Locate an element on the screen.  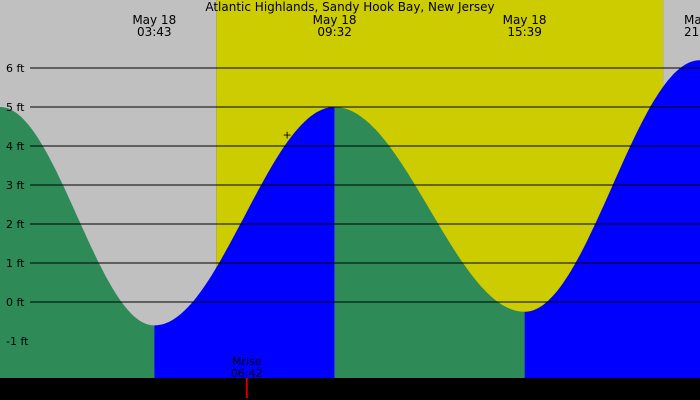
y-tick-label: -1 ft is located at coordinates (17, 341).